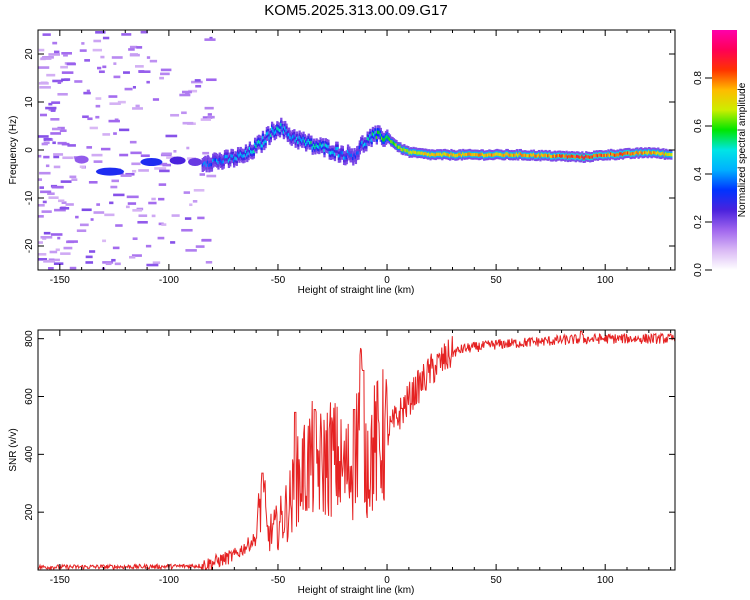 Image resolution: width=750 pixels, height=600 pixels. I want to click on spectral-blob, so click(109, 171).